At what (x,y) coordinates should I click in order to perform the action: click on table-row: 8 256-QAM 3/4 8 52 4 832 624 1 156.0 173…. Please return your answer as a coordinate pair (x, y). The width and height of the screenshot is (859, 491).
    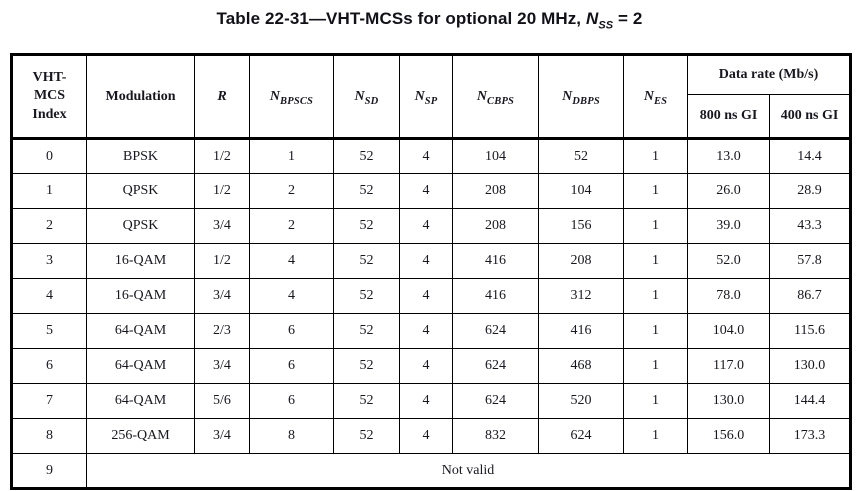
    Looking at the image, I should click on (431, 436).